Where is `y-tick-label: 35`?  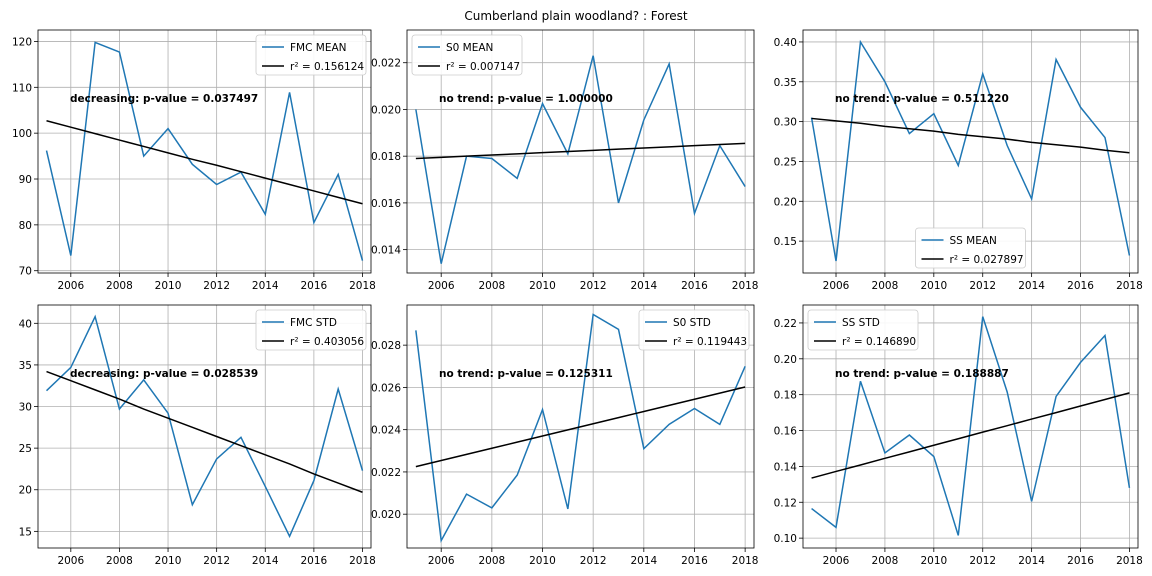
y-tick-label: 35 is located at coordinates (25, 366).